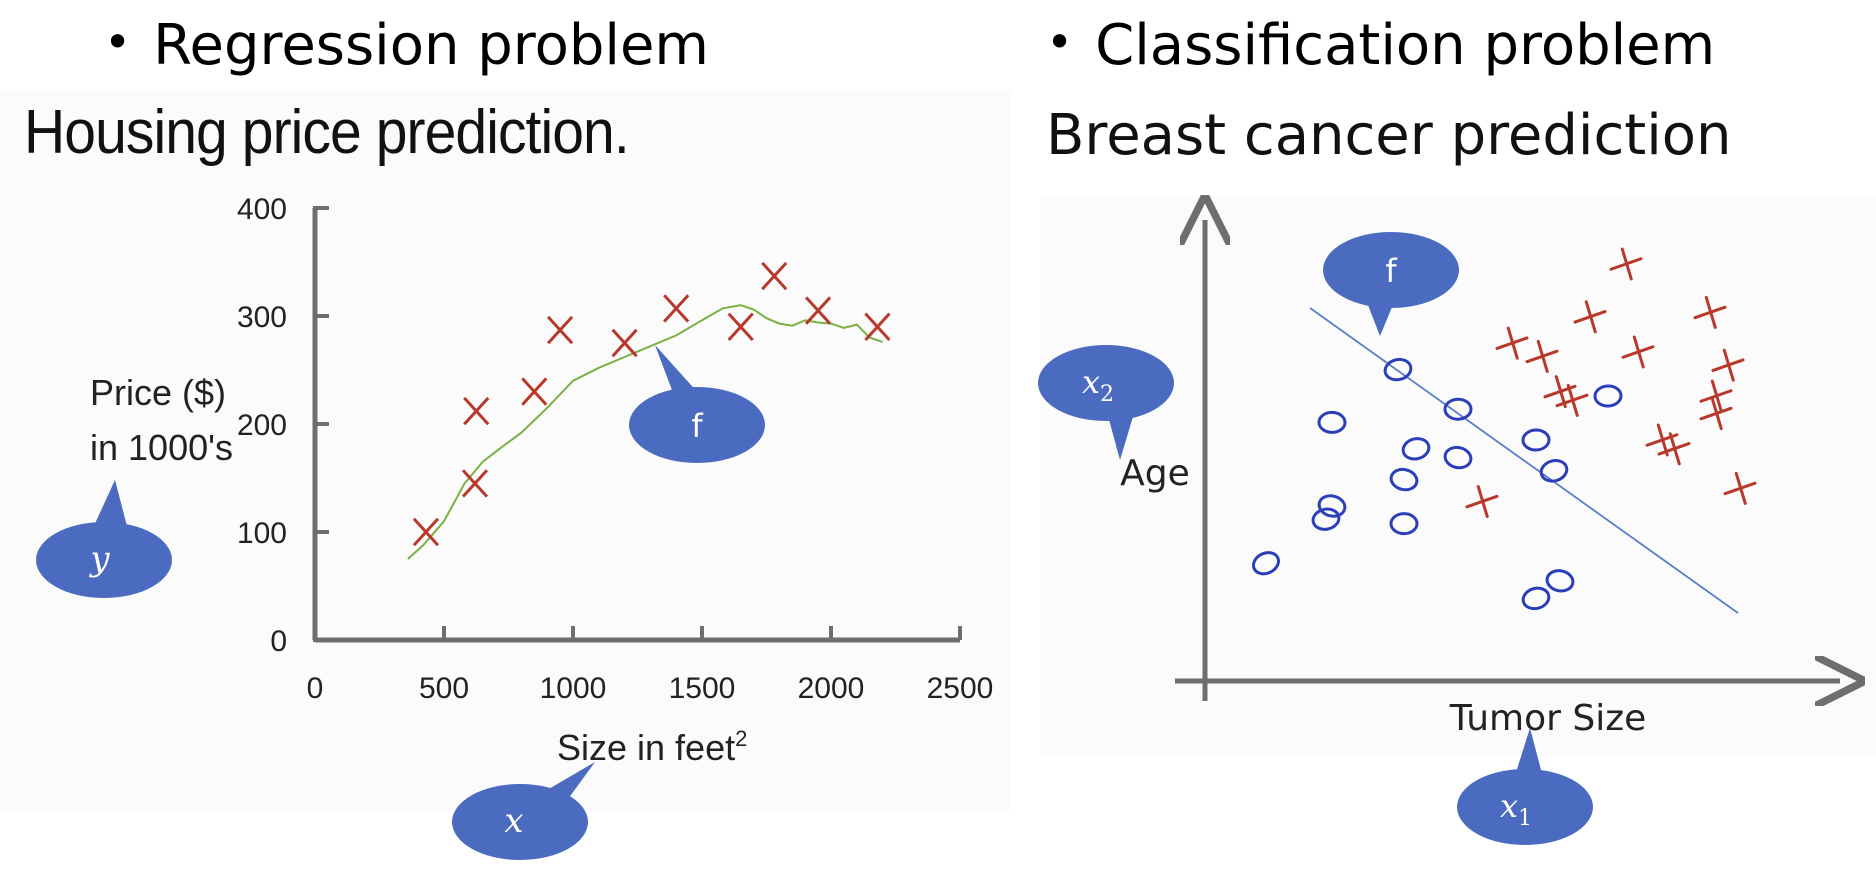 This screenshot has height=873, width=1876. What do you see at coordinates (702, 688) in the screenshot?
I see `regression-x-tick-label: 1500` at bounding box center [702, 688].